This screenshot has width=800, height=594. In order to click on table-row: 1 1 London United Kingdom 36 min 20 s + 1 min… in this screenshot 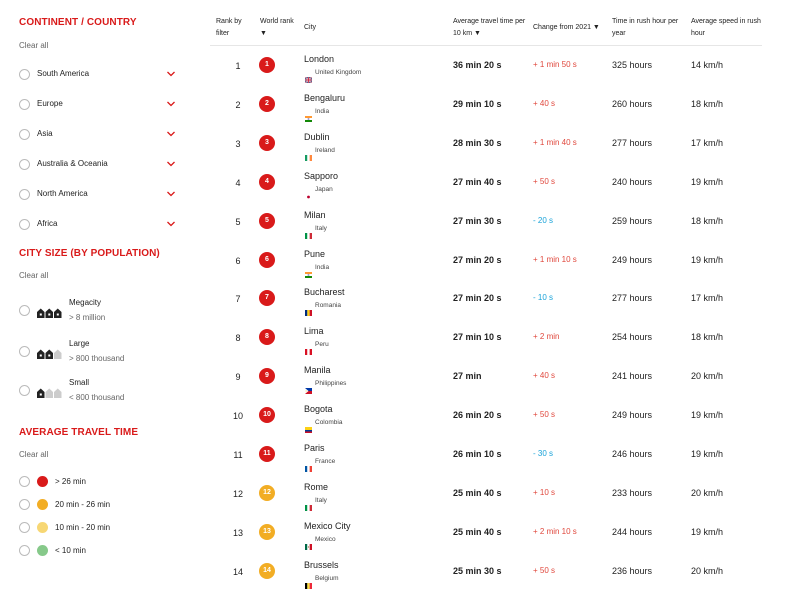, I will do `click(485, 66)`.